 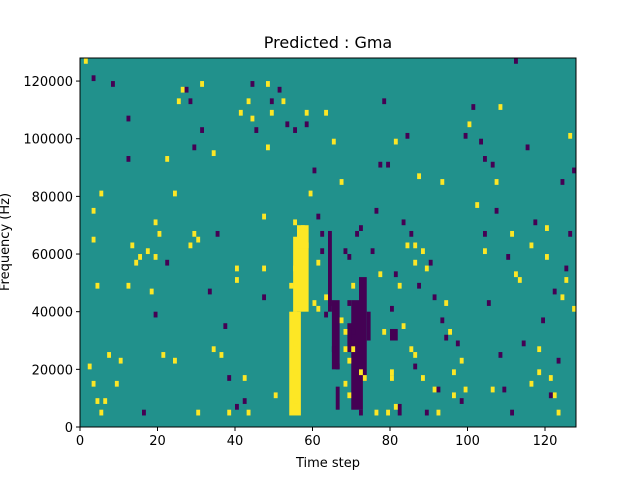 What do you see at coordinates (235, 441) in the screenshot?
I see `x-tick-label: 40` at bounding box center [235, 441].